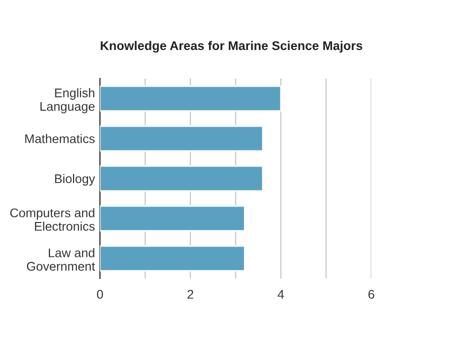  I want to click on chart-title: Knowledge Areas for Marine Science Majors, so click(231, 46).